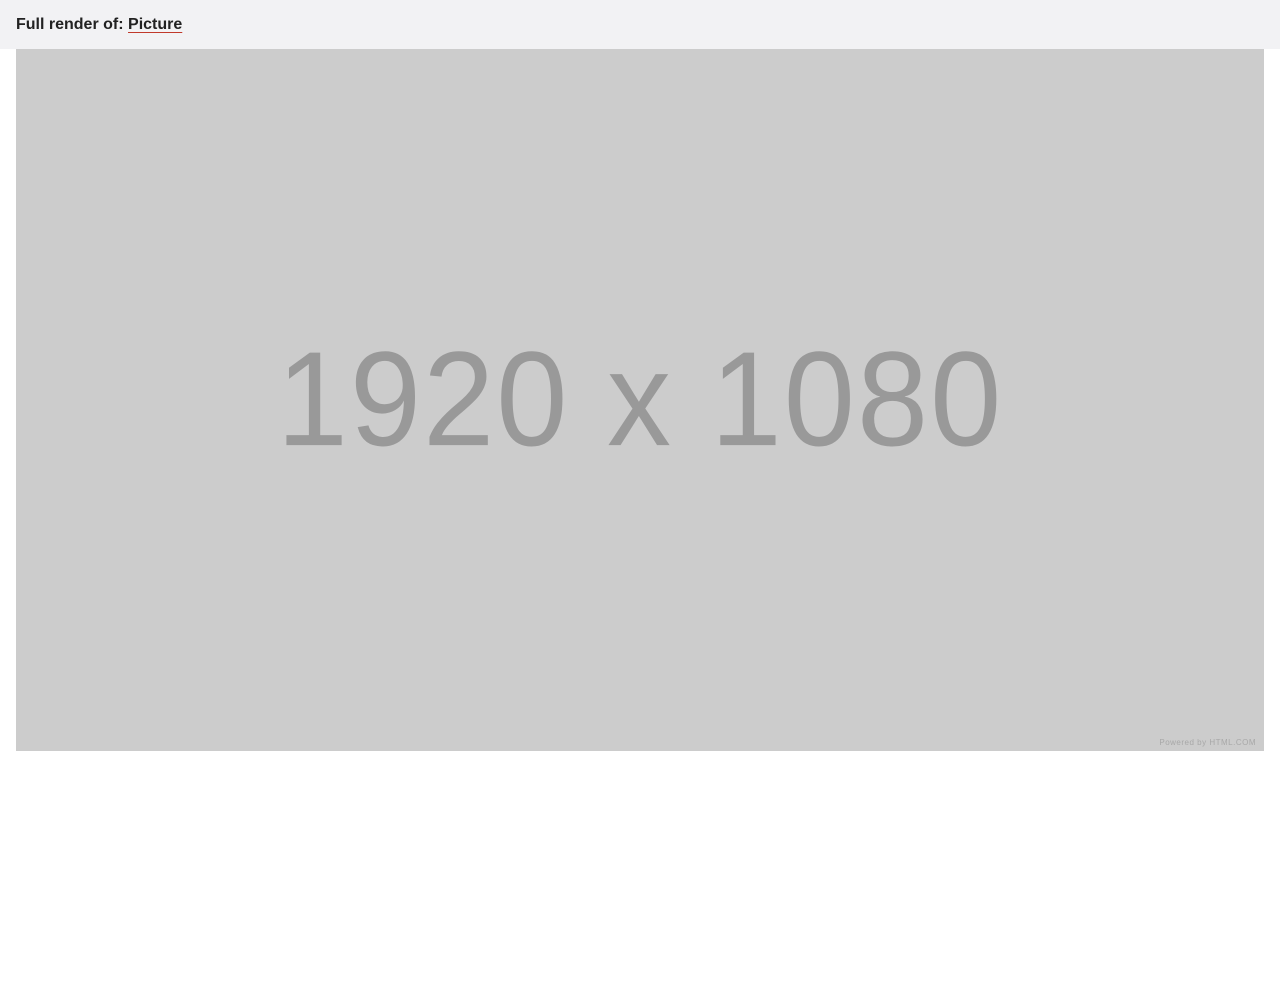 Image resolution: width=1280 pixels, height=990 pixels. Describe the element at coordinates (70, 24) in the screenshot. I see `header-prefix: Full render of:` at that location.